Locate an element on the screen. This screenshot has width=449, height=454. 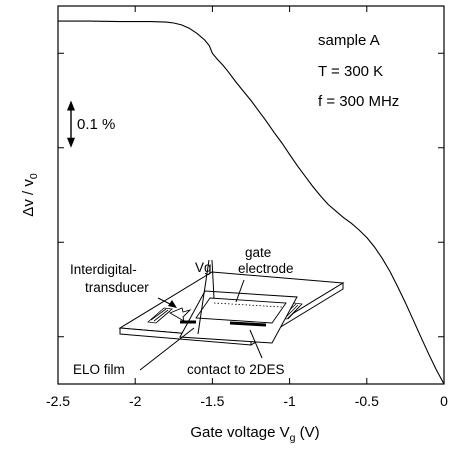
scale-bar: 0.1 % is located at coordinates (91, 124).